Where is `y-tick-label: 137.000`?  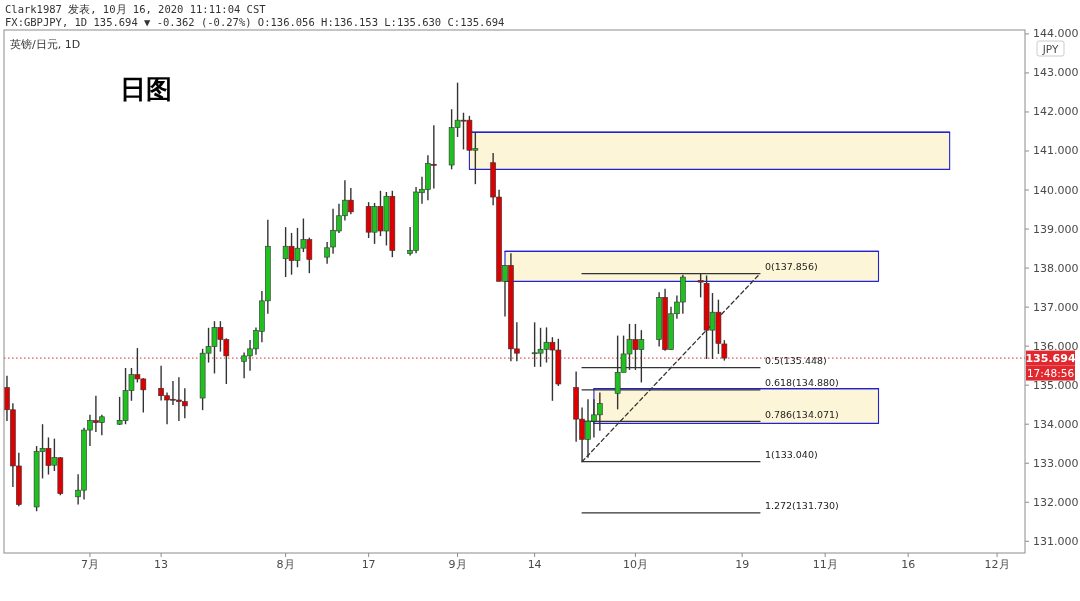 y-tick-label: 137.000 is located at coordinates (1056, 307).